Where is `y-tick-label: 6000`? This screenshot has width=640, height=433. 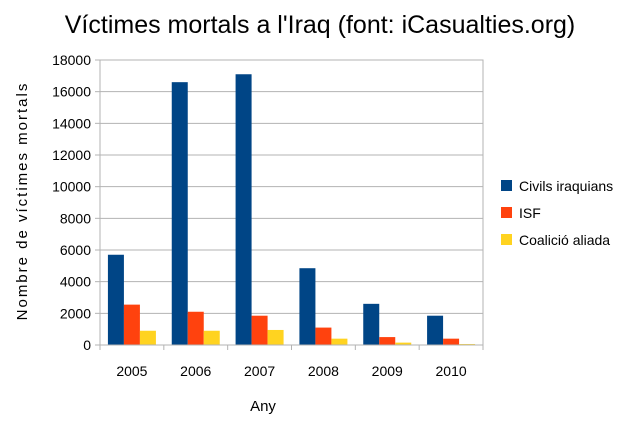 y-tick-label: 6000 is located at coordinates (75, 250).